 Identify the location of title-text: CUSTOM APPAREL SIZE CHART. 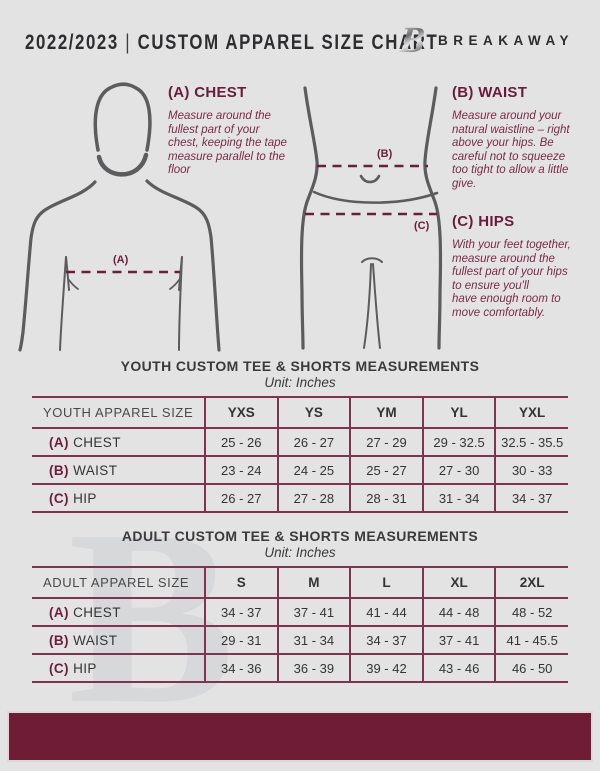
(288, 42).